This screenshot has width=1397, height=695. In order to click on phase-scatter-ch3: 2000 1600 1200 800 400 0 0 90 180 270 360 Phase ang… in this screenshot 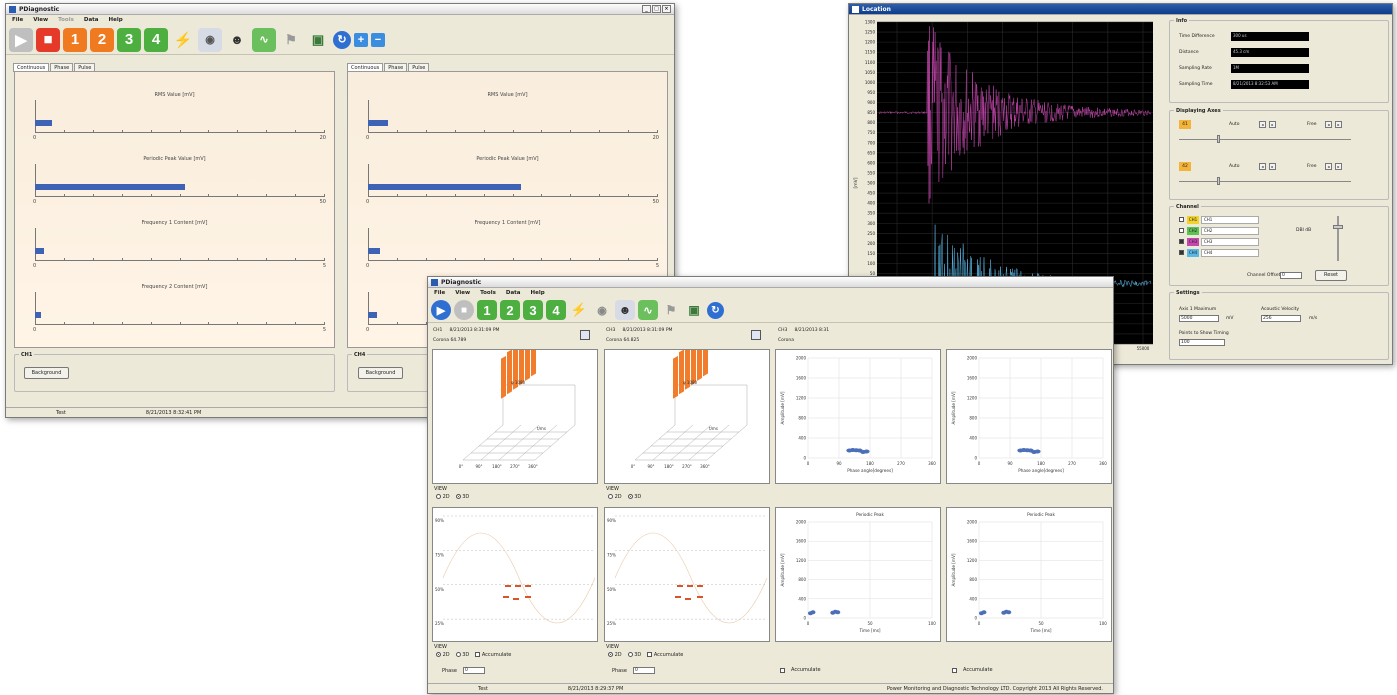, I will do `click(858, 416)`.